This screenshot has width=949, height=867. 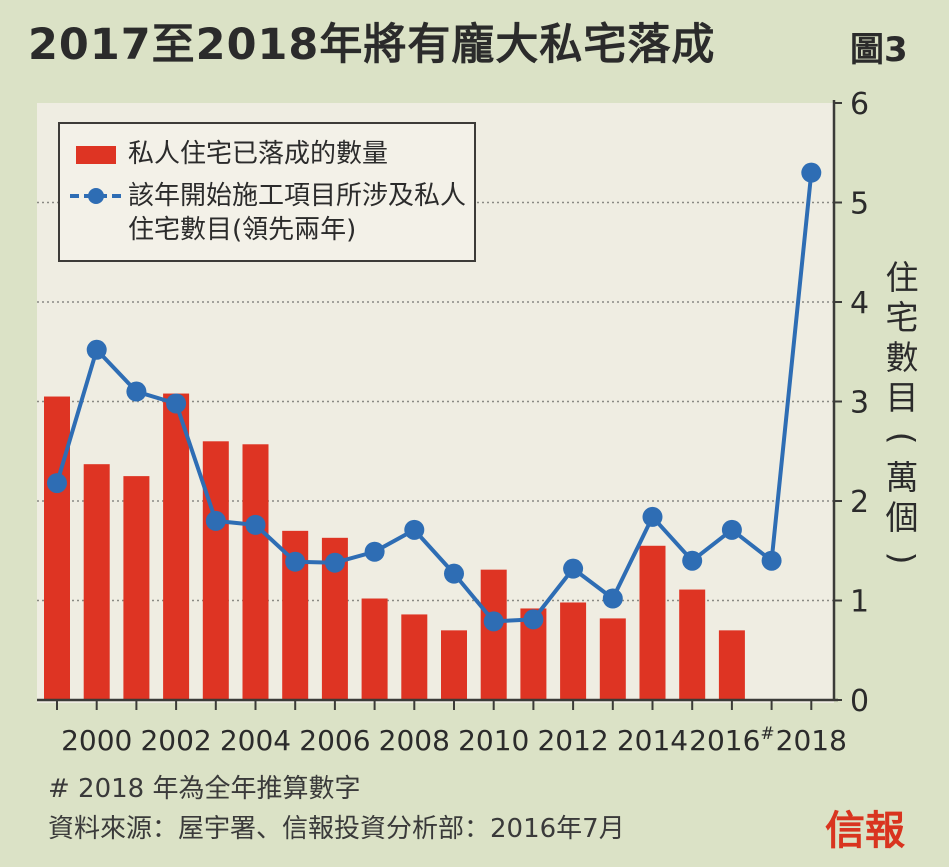 What do you see at coordinates (612, 598) in the screenshot?
I see `line-point-2013` at bounding box center [612, 598].